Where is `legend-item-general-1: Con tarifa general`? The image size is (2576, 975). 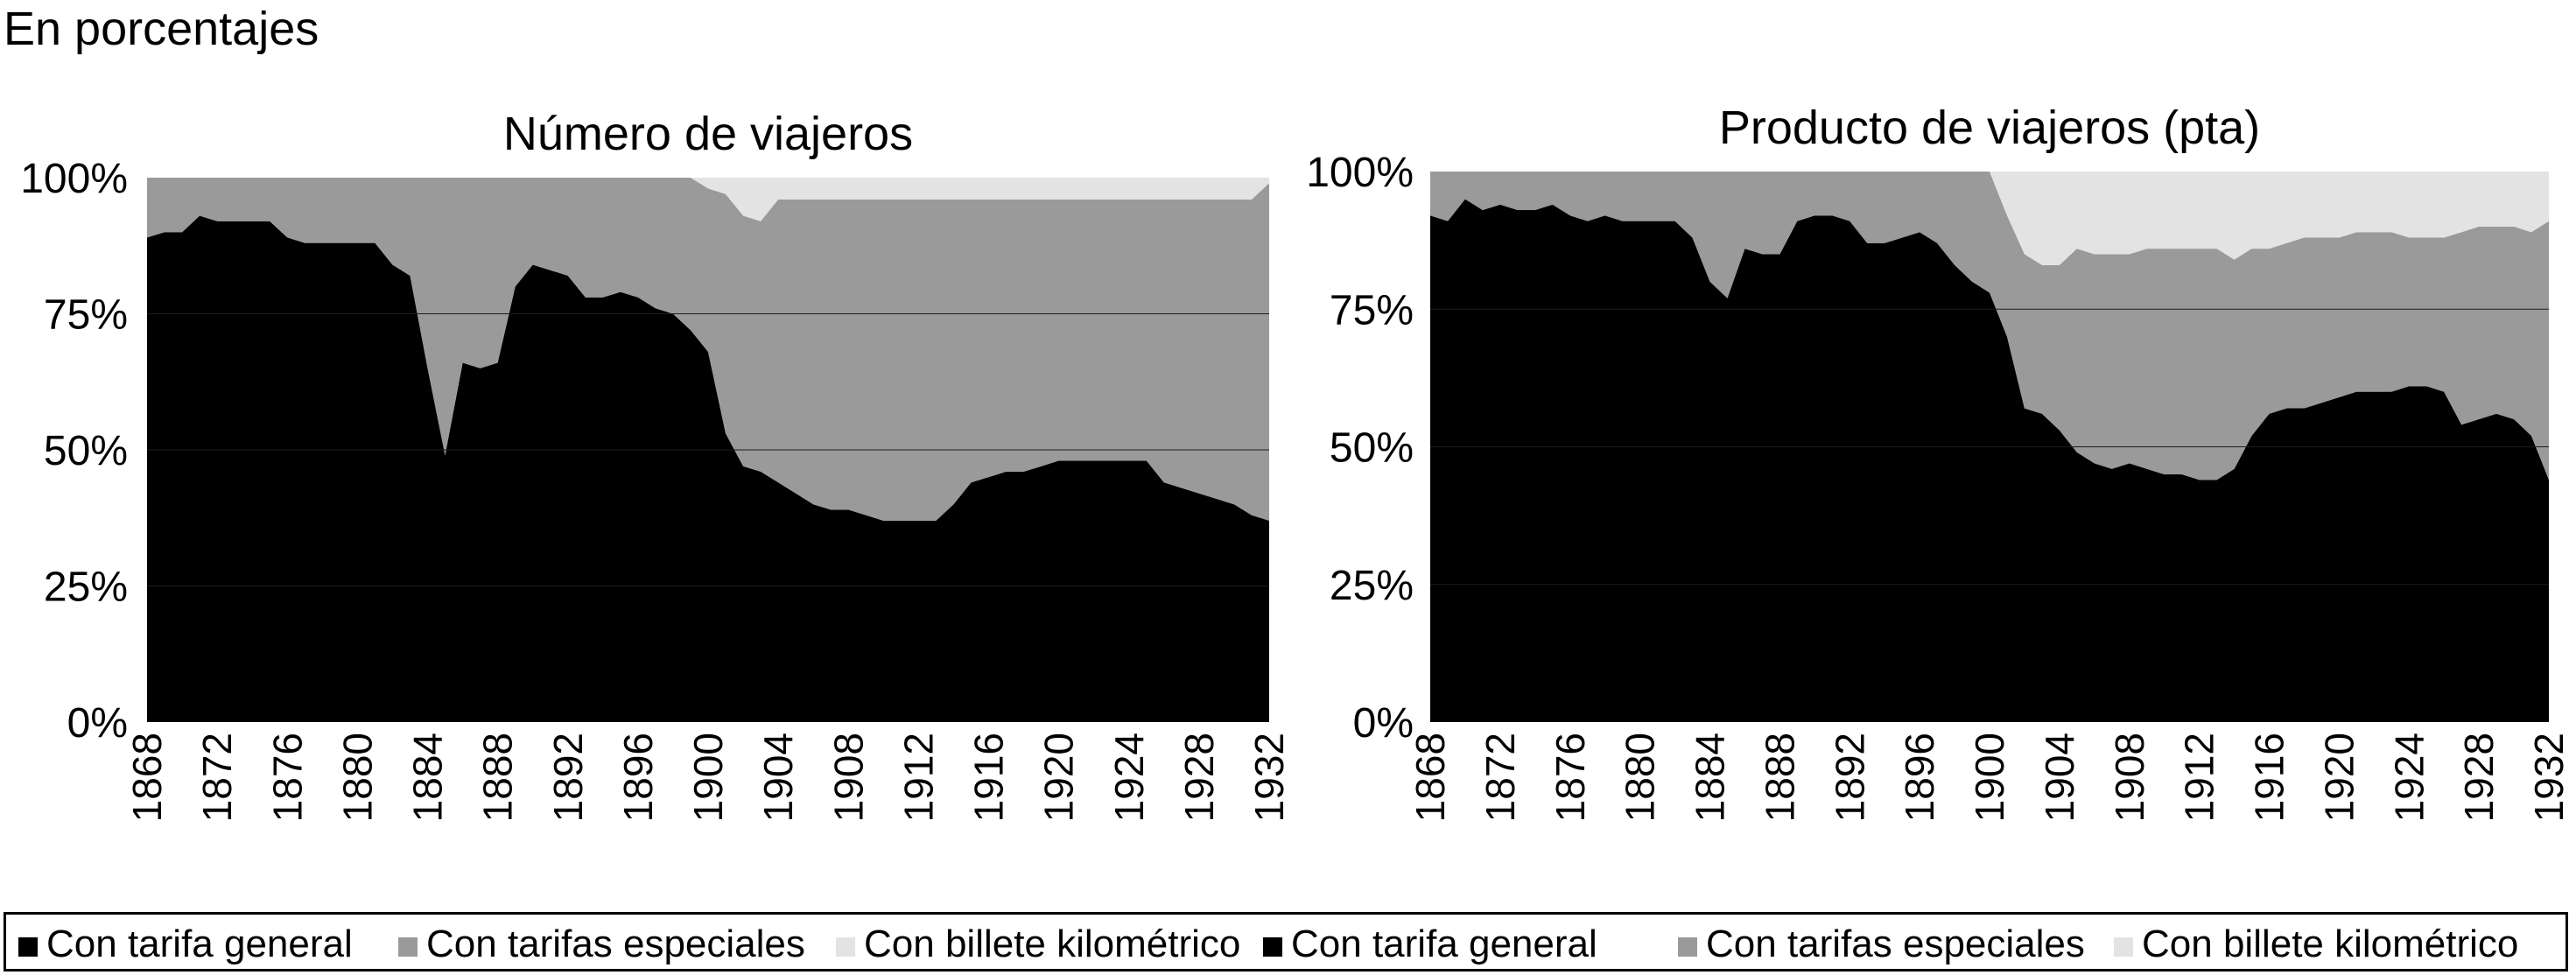
legend-item-general-1: Con tarifa general is located at coordinates (185, 944).